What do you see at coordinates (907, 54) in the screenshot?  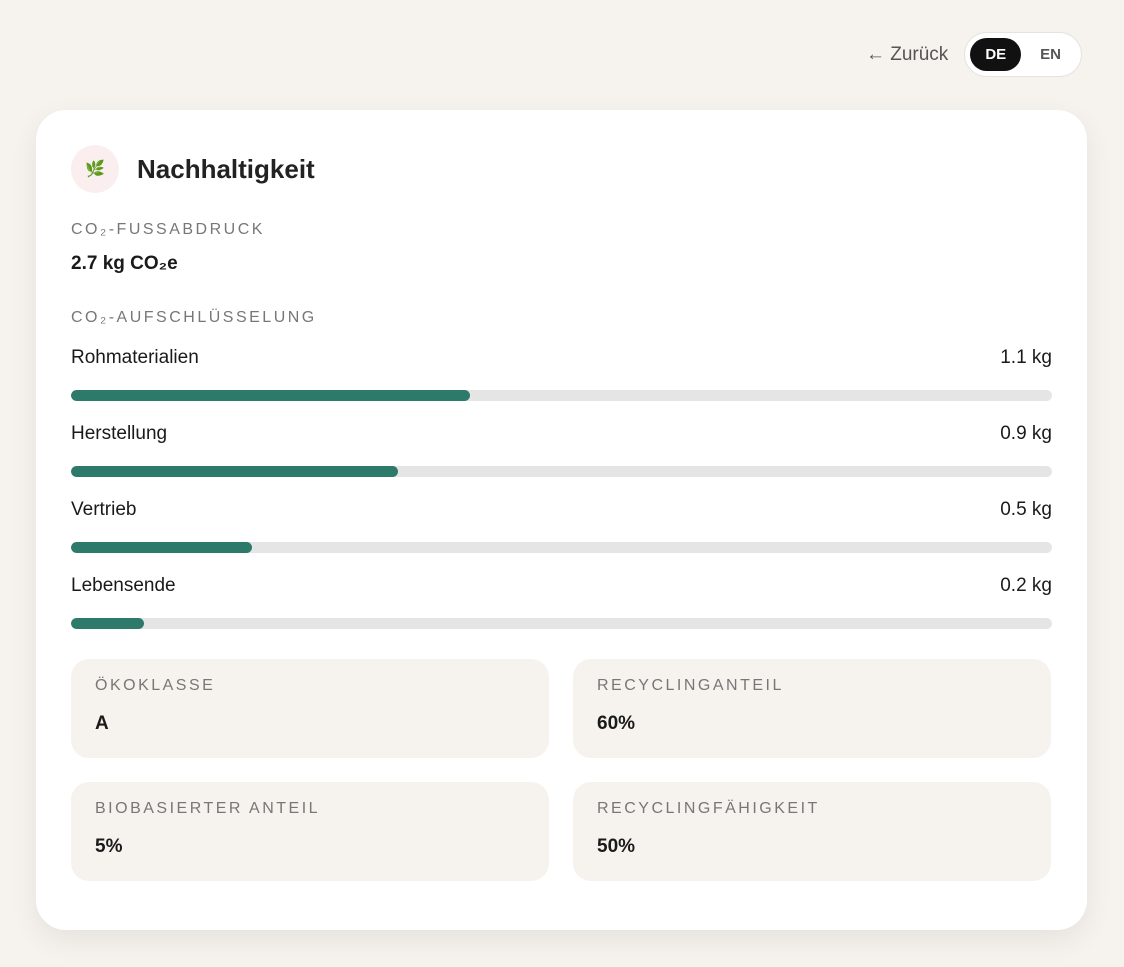 I see `back-link: ← Zurück` at bounding box center [907, 54].